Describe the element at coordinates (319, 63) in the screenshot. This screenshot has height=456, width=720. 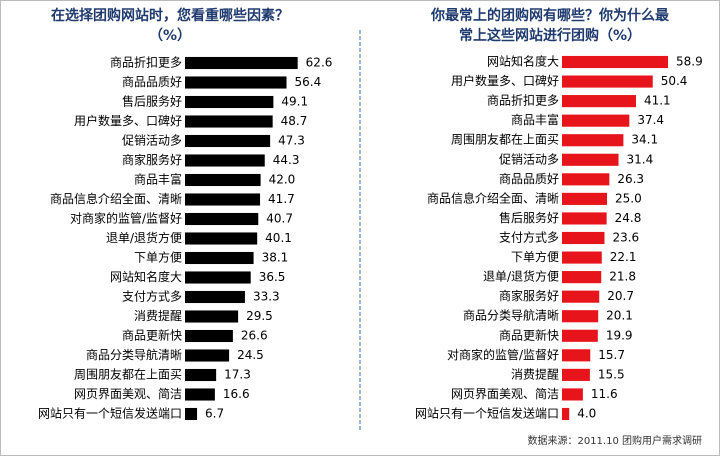
I see `value-label: 62.6` at that location.